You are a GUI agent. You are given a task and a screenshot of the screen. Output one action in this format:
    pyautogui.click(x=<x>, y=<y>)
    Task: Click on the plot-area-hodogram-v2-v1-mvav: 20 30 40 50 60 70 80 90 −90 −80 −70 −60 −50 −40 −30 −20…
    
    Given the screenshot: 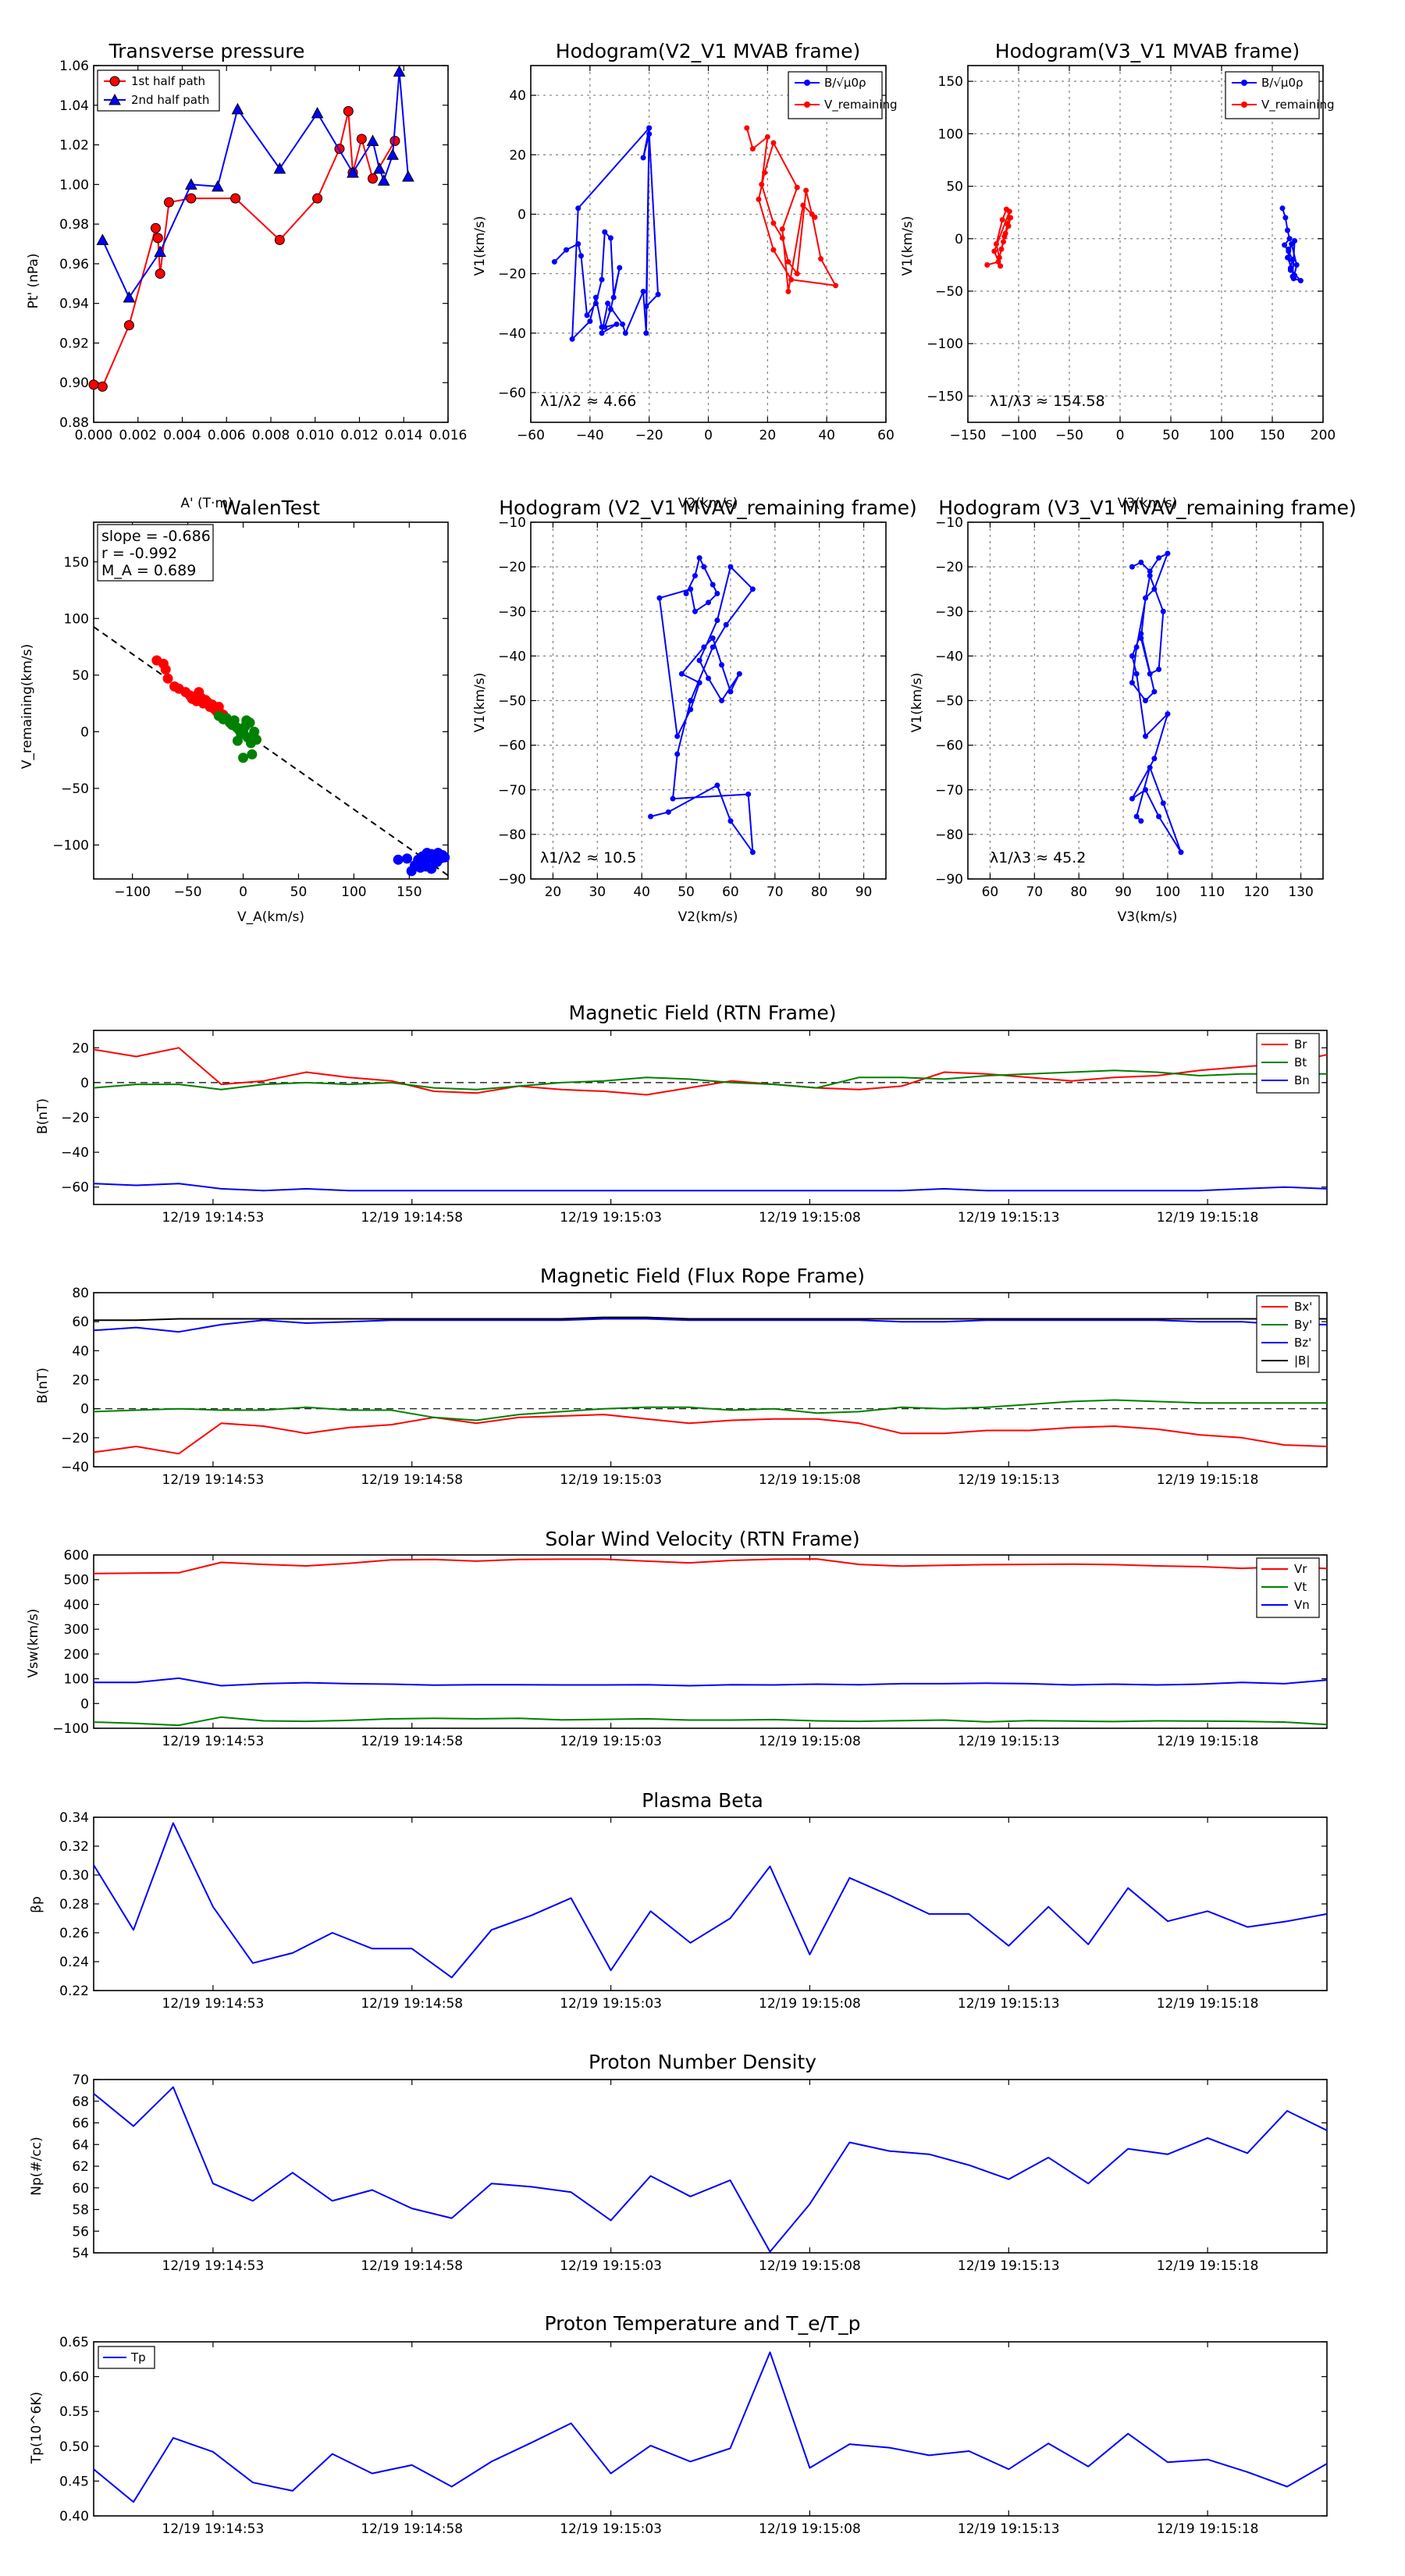 What is the action you would take?
    pyautogui.click(x=692, y=707)
    